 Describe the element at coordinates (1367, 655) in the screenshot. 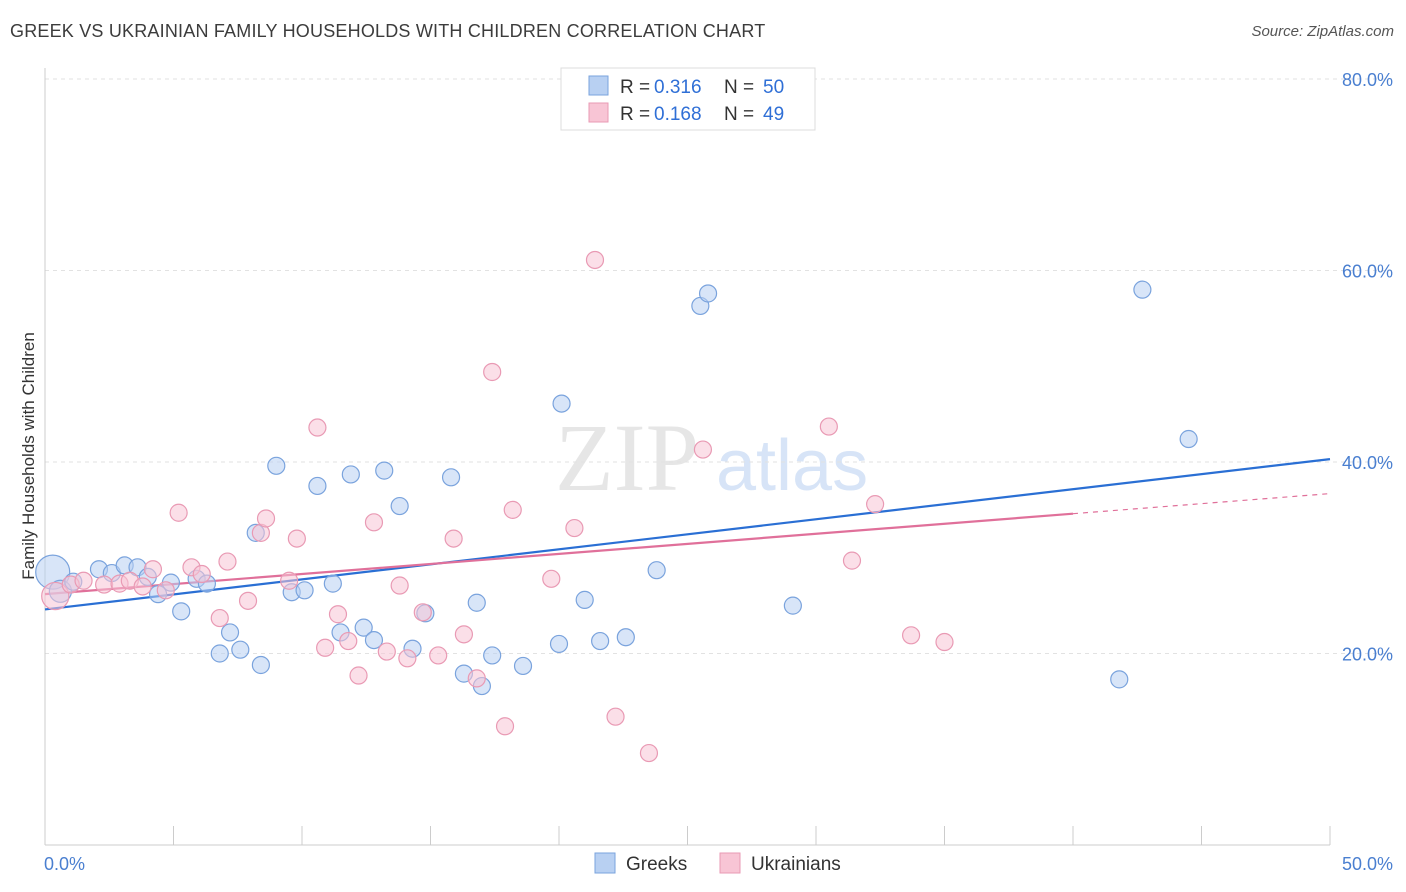

I see `y-tick-label: 20.0%` at that location.